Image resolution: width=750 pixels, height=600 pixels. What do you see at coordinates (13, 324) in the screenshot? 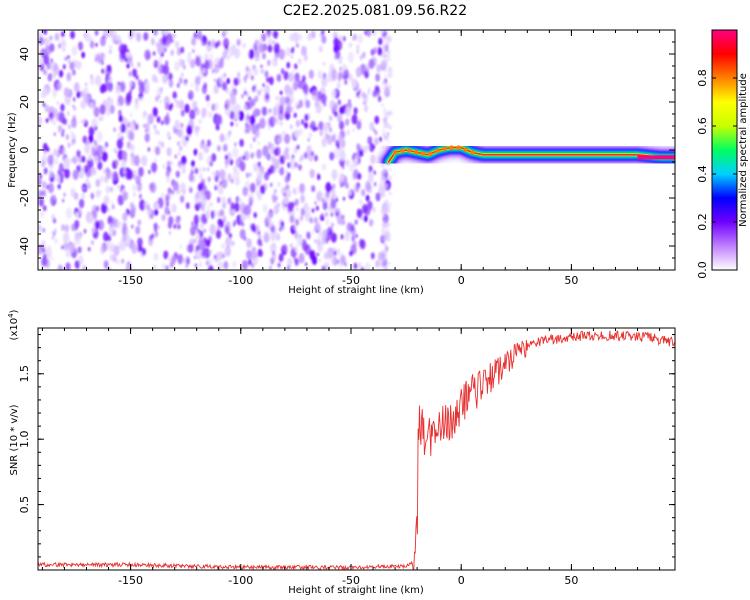
I see `snr-y-multiplier: (x104)` at bounding box center [13, 324].